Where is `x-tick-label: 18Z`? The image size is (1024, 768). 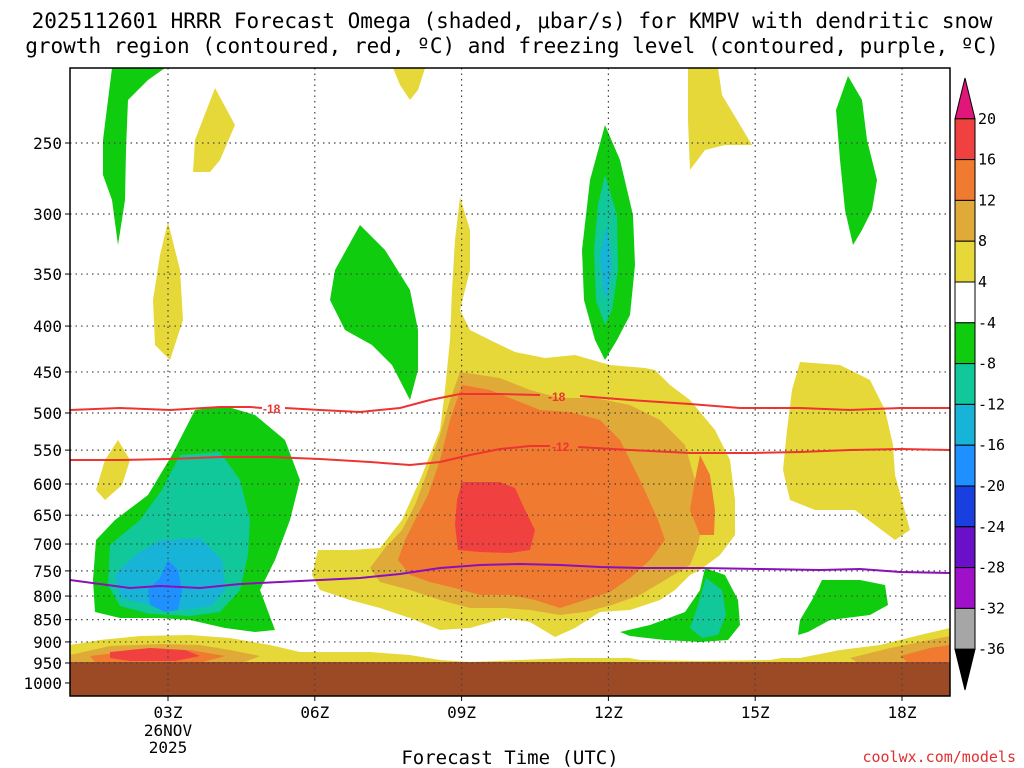 x-tick-label: 18Z is located at coordinates (902, 712).